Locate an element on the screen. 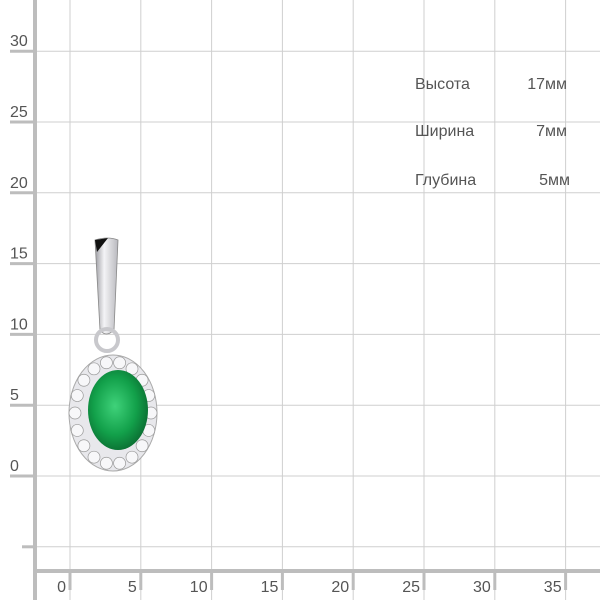  x-tick-label: 20 is located at coordinates (340, 587).